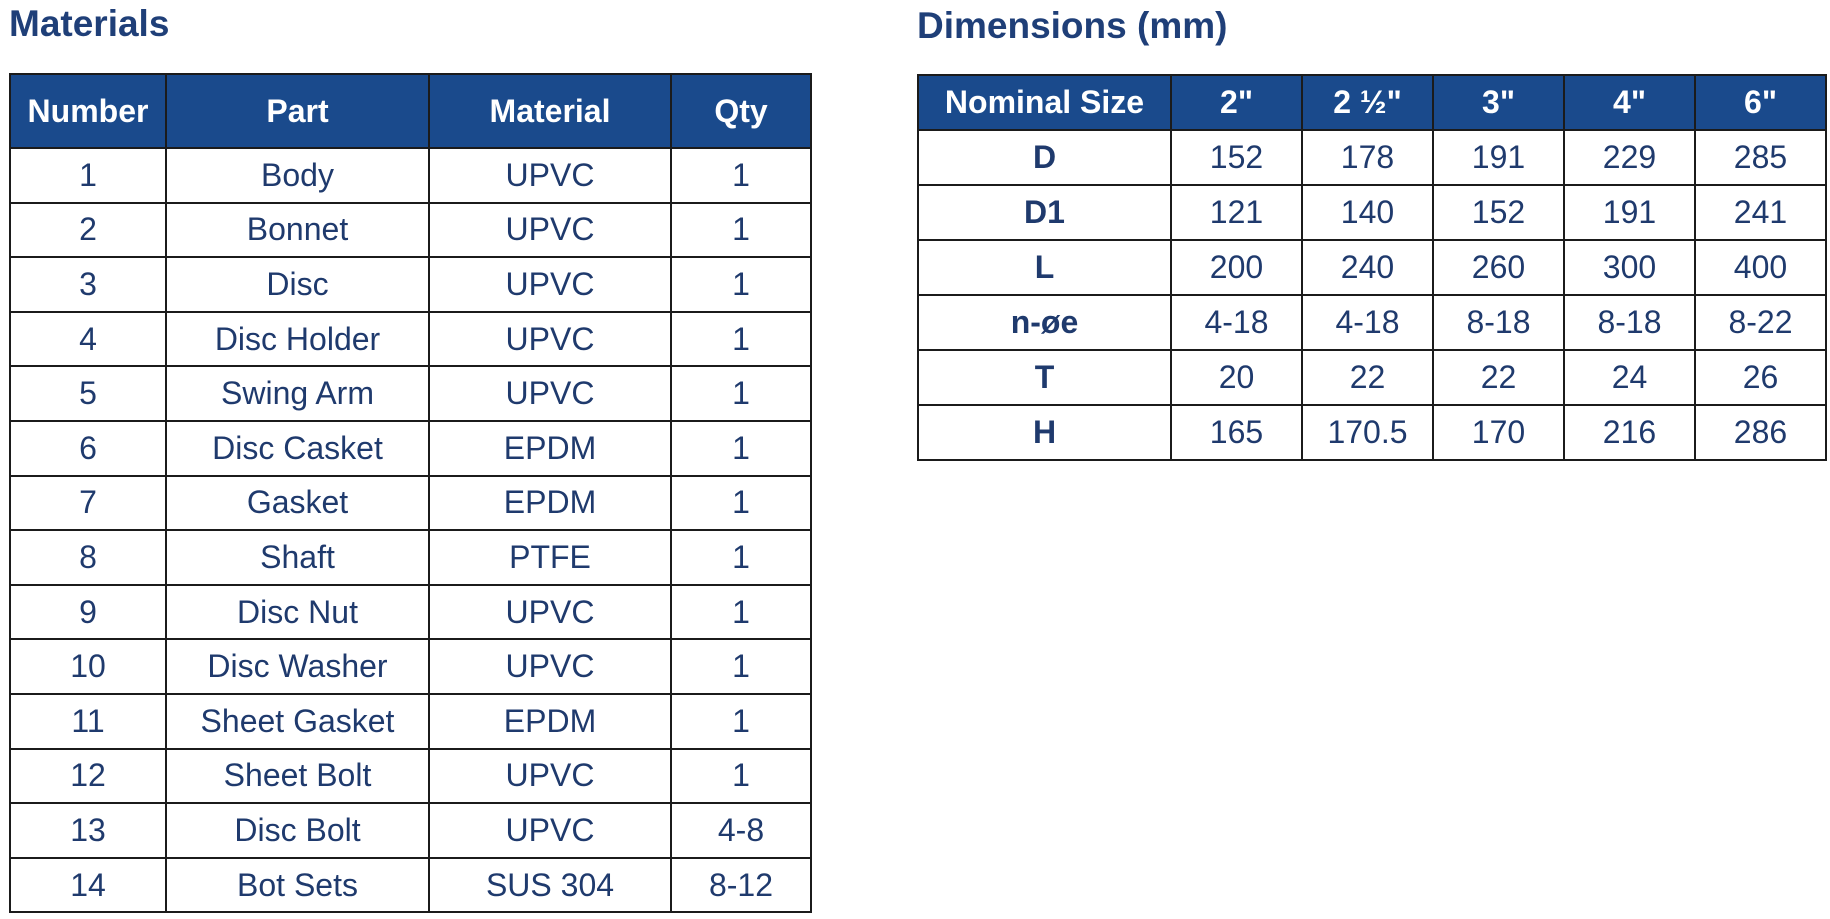 This screenshot has width=1830, height=919. I want to click on cell: L, so click(1044, 267).